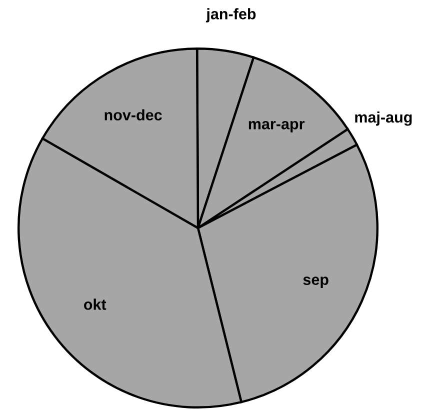  I want to click on slice-label: okt, so click(95, 304).